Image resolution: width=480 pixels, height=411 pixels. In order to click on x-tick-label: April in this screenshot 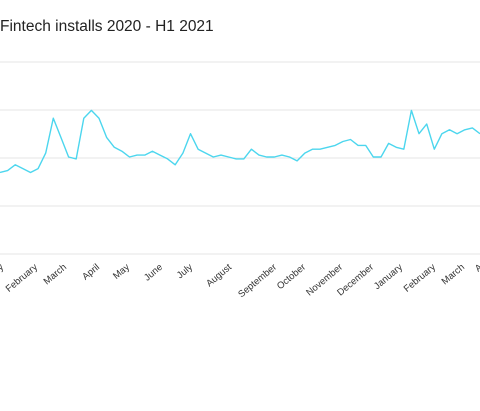, I will do `click(91, 272)`.